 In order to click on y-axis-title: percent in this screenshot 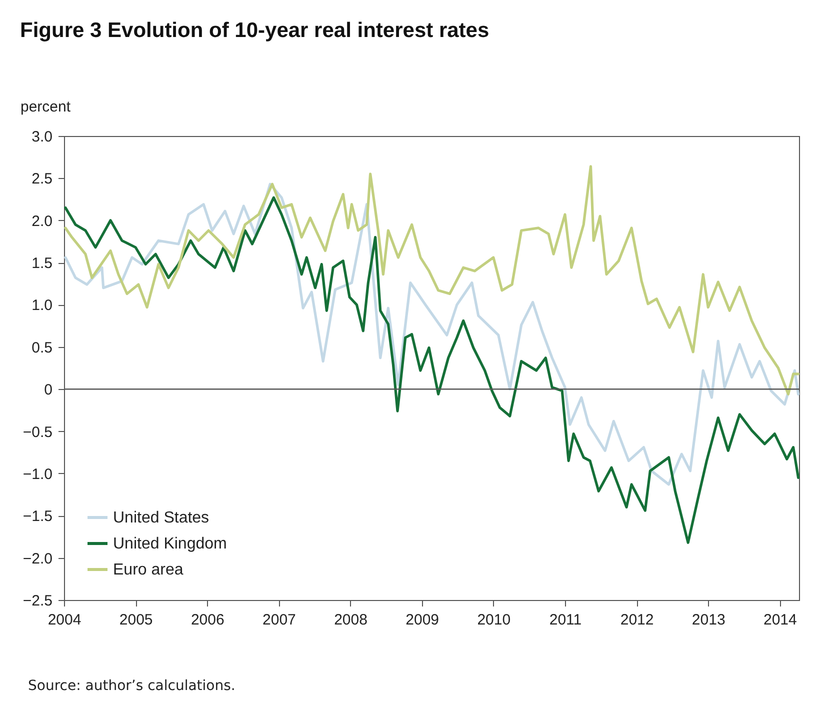, I will do `click(46, 107)`.